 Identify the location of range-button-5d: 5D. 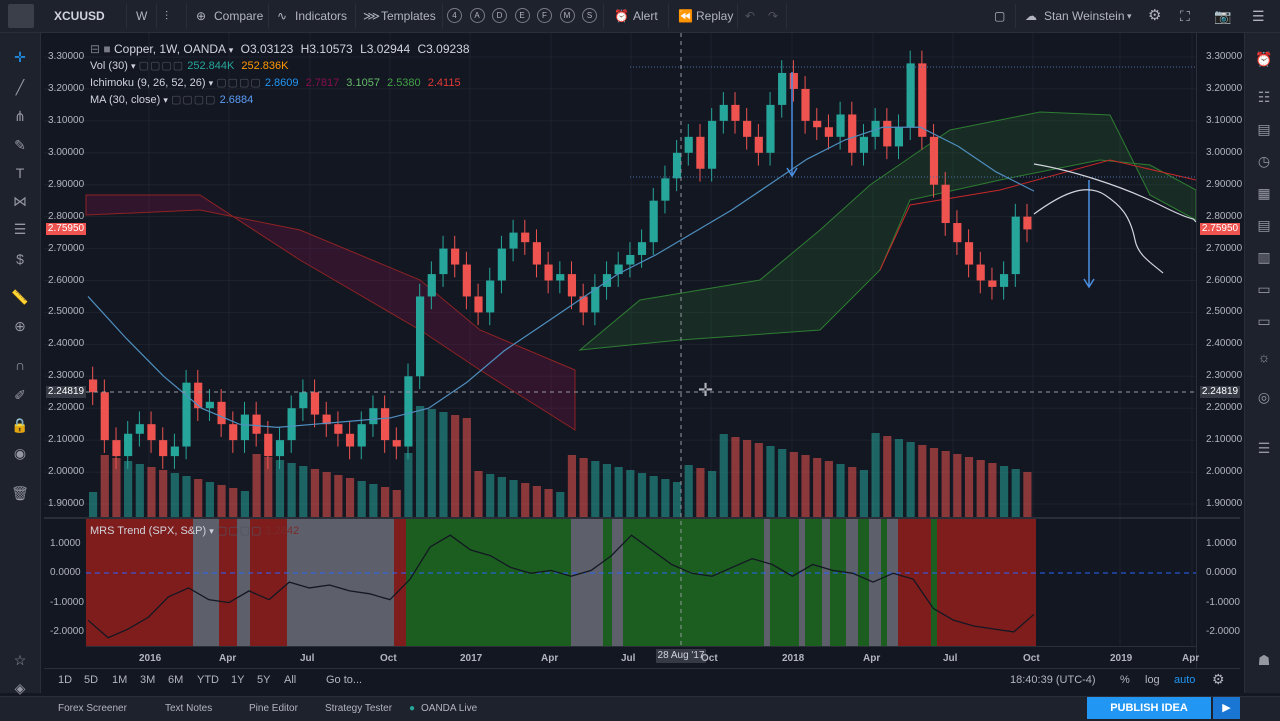
(91, 680).